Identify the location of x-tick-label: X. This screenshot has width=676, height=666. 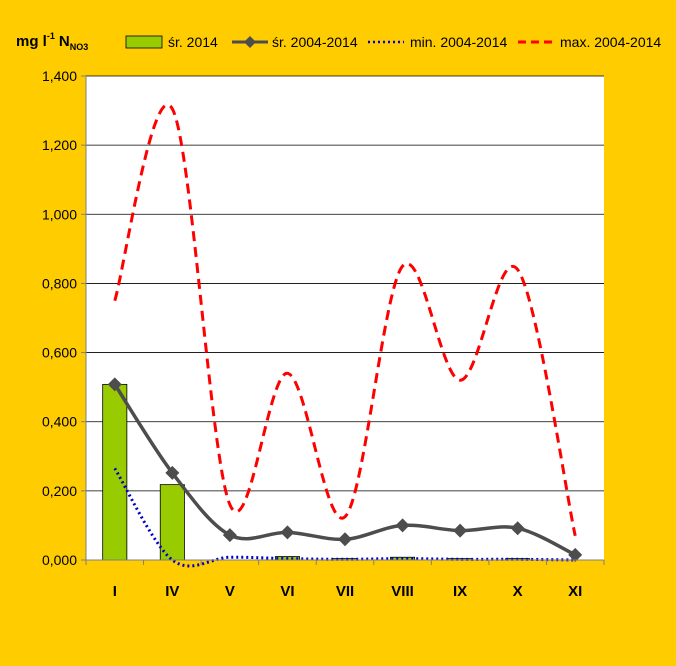
(518, 591).